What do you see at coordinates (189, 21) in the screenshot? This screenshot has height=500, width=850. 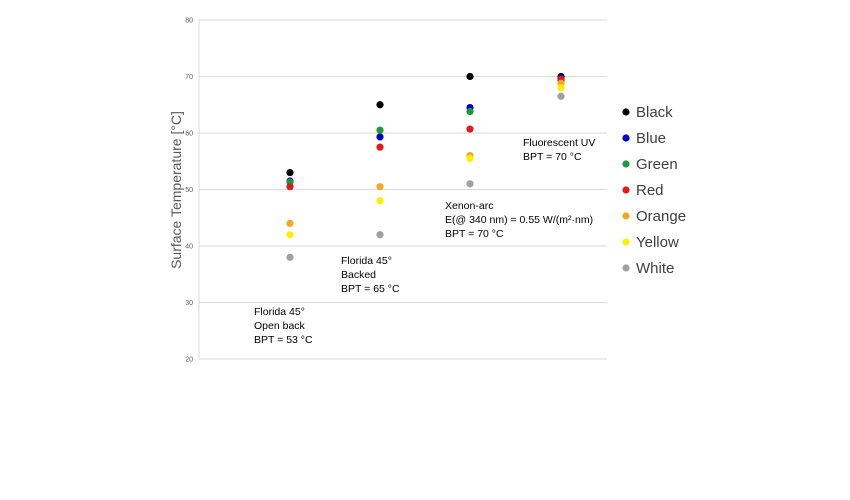 I see `y-tick-label-80: 80` at bounding box center [189, 21].